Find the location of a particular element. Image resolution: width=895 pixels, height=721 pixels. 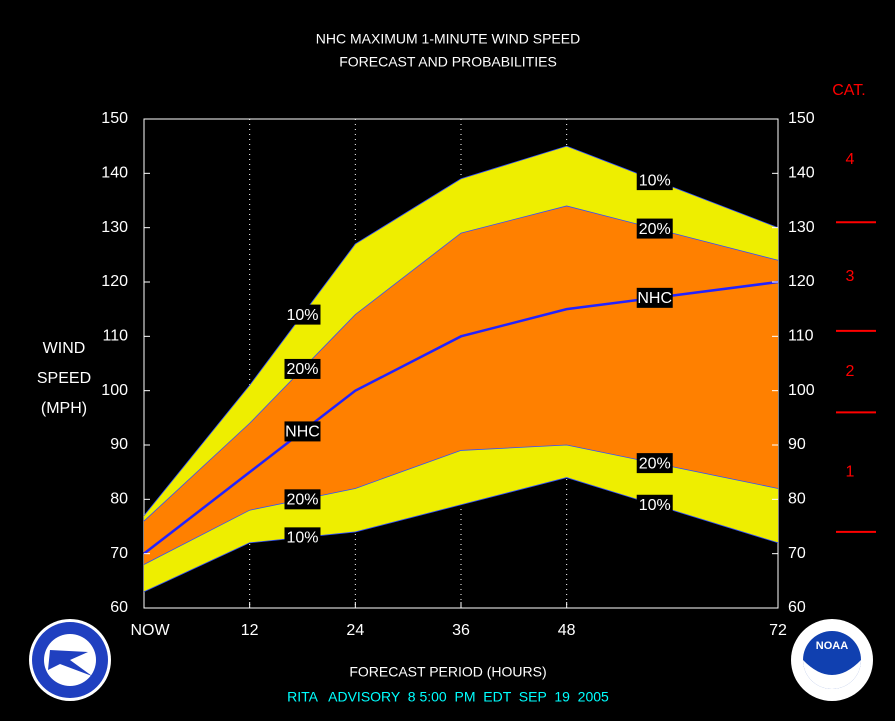

y2-tick-label: 110 is located at coordinates (801, 336).